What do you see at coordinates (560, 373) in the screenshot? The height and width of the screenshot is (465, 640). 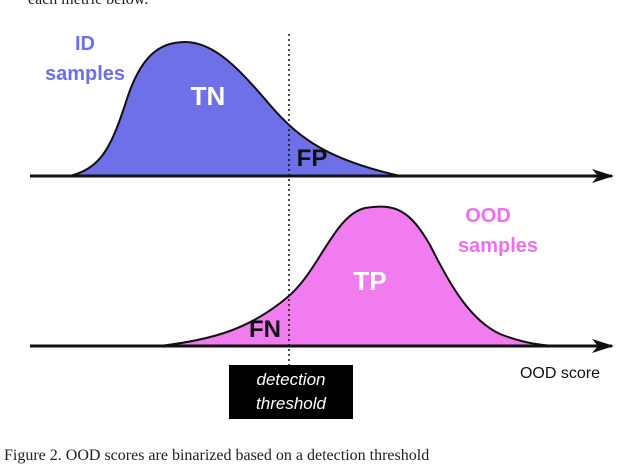 I see `axis-label: OOD score` at bounding box center [560, 373].